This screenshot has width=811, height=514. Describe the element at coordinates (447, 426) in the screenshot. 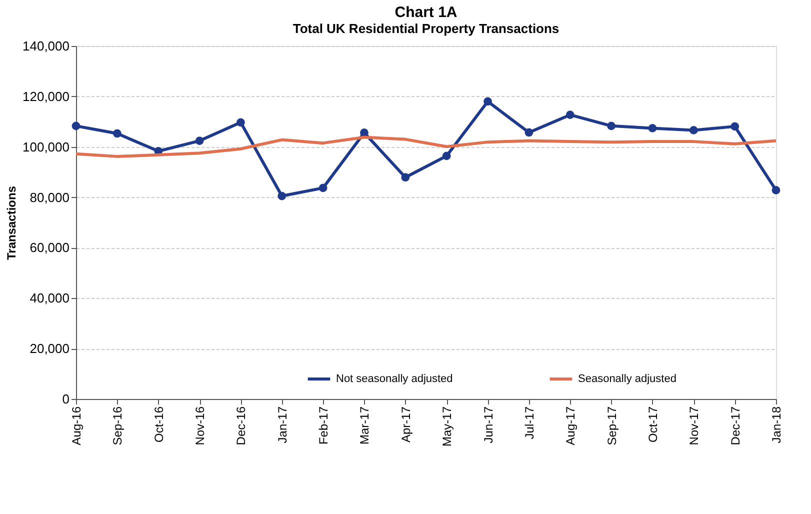

I see `x-tick-label: May-17` at that location.